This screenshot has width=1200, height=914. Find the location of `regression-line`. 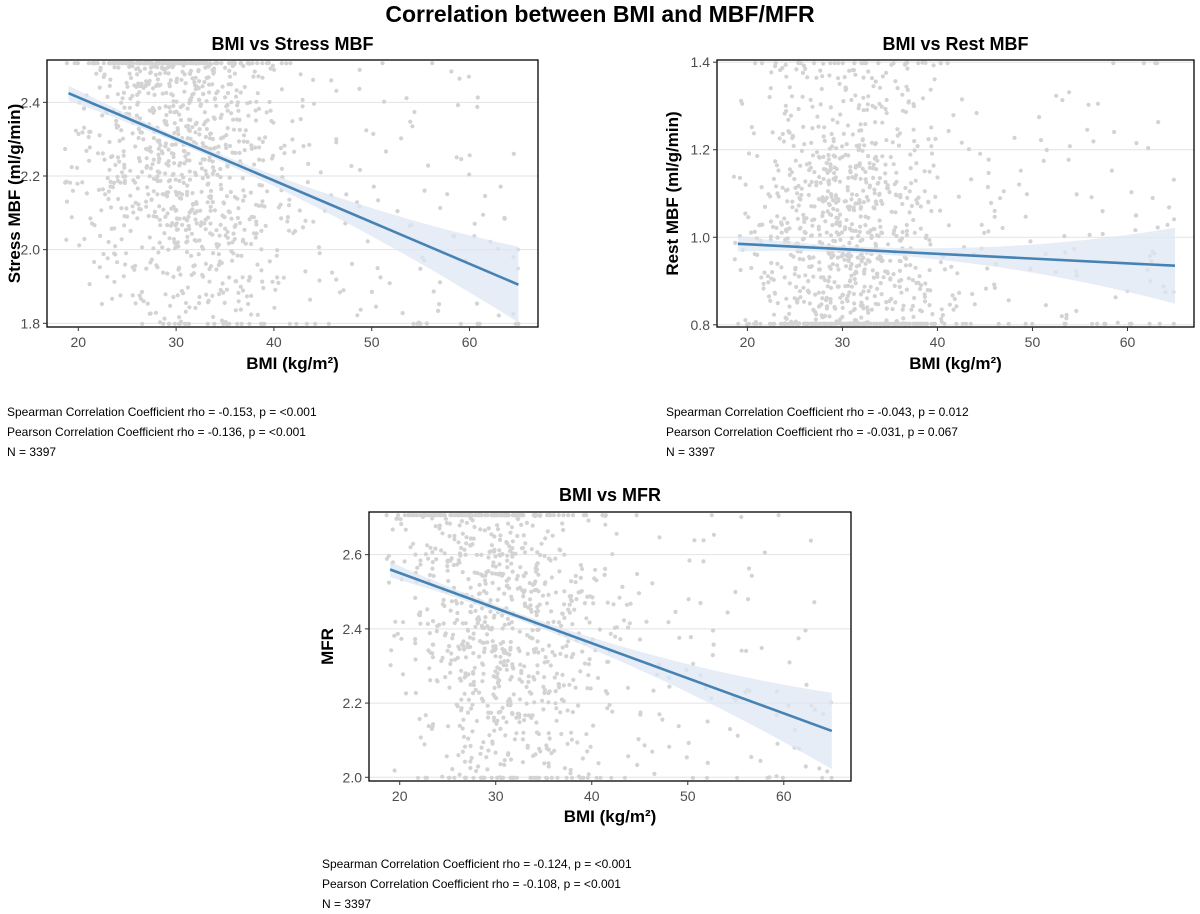

regression-line is located at coordinates (293, 188).